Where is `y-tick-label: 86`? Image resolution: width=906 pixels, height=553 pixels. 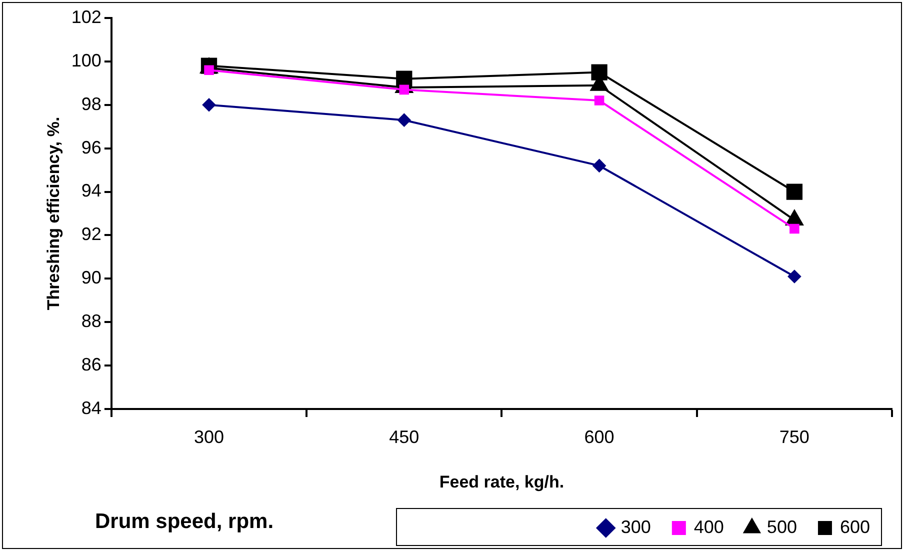 y-tick-label: 86 is located at coordinates (91, 364).